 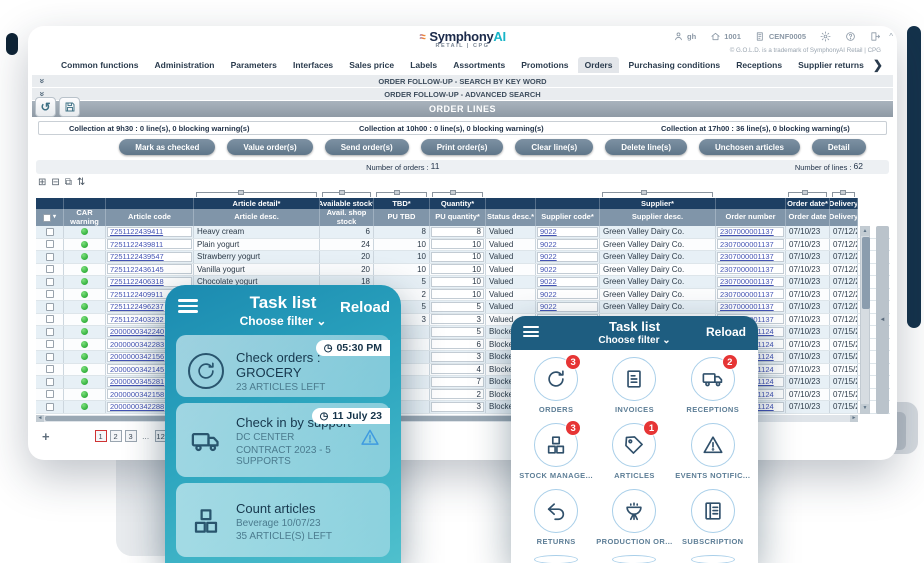 I want to click on menu-item-sales-price: Sales price, so click(x=372, y=65).